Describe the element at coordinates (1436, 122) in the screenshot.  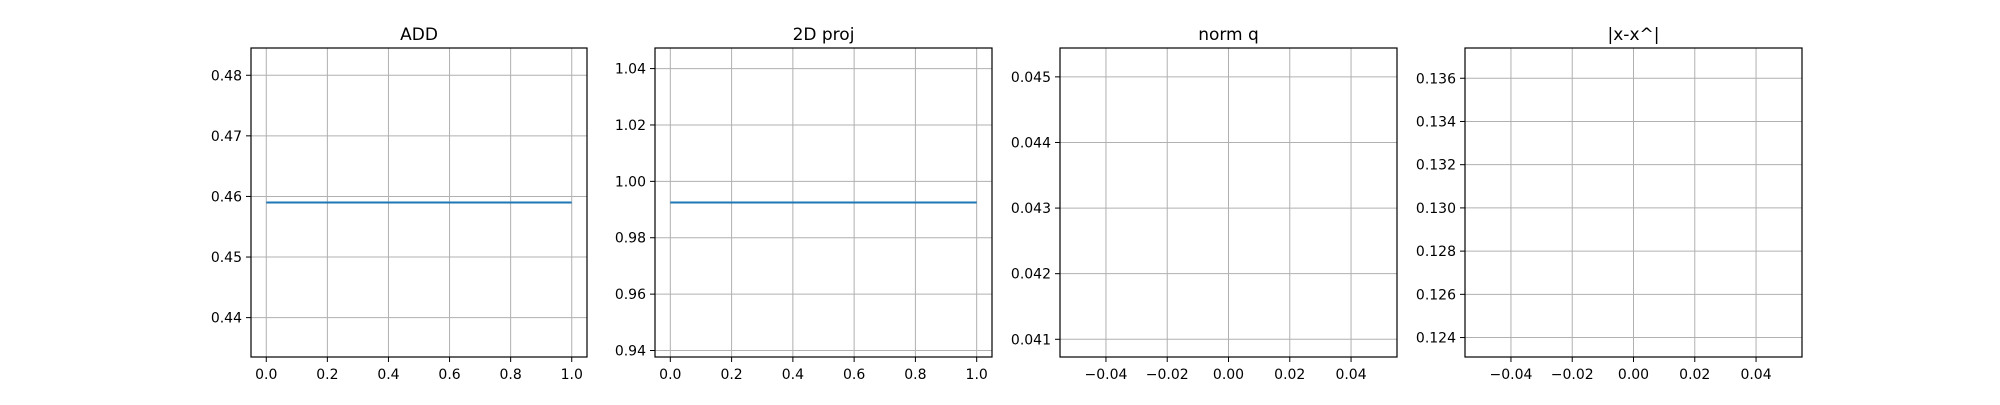
I see `y-tick-label: 0.134` at that location.